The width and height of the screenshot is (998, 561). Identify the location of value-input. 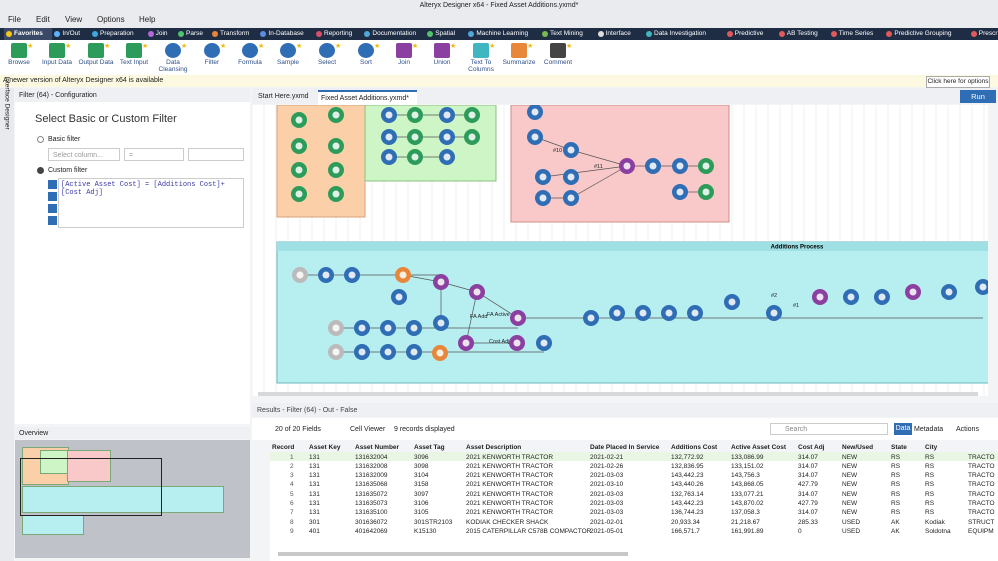
(216, 154).